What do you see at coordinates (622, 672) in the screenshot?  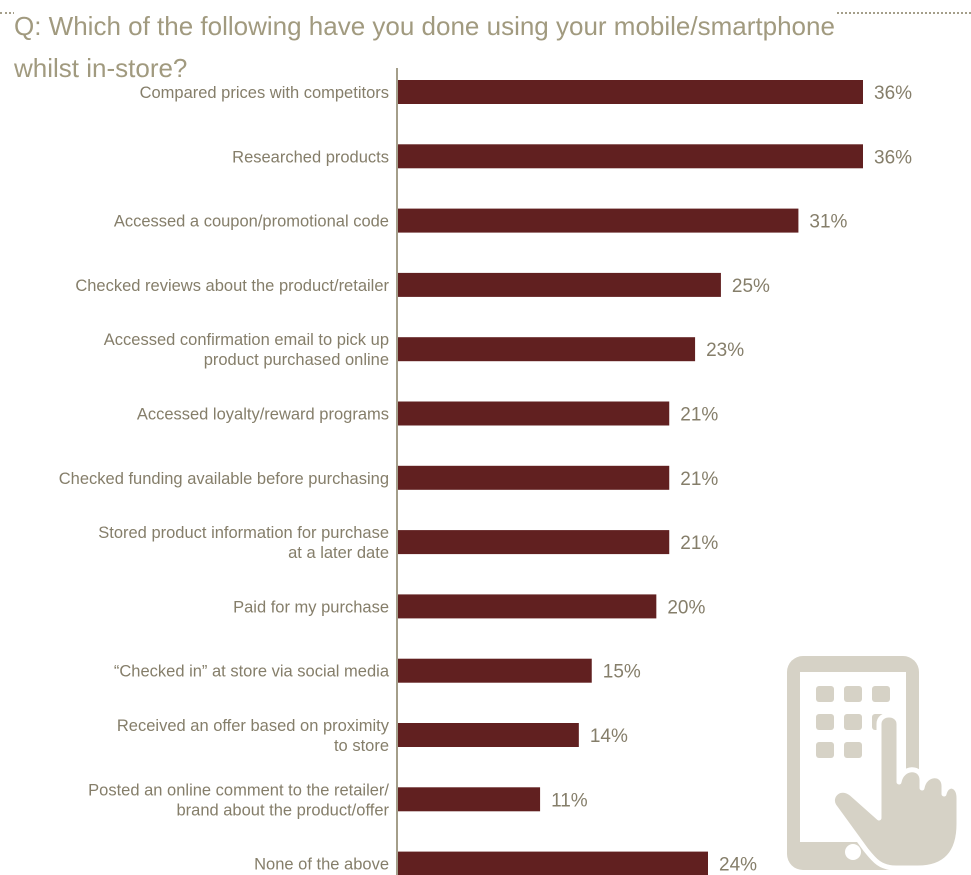 I see `value-label-10: 15%` at bounding box center [622, 672].